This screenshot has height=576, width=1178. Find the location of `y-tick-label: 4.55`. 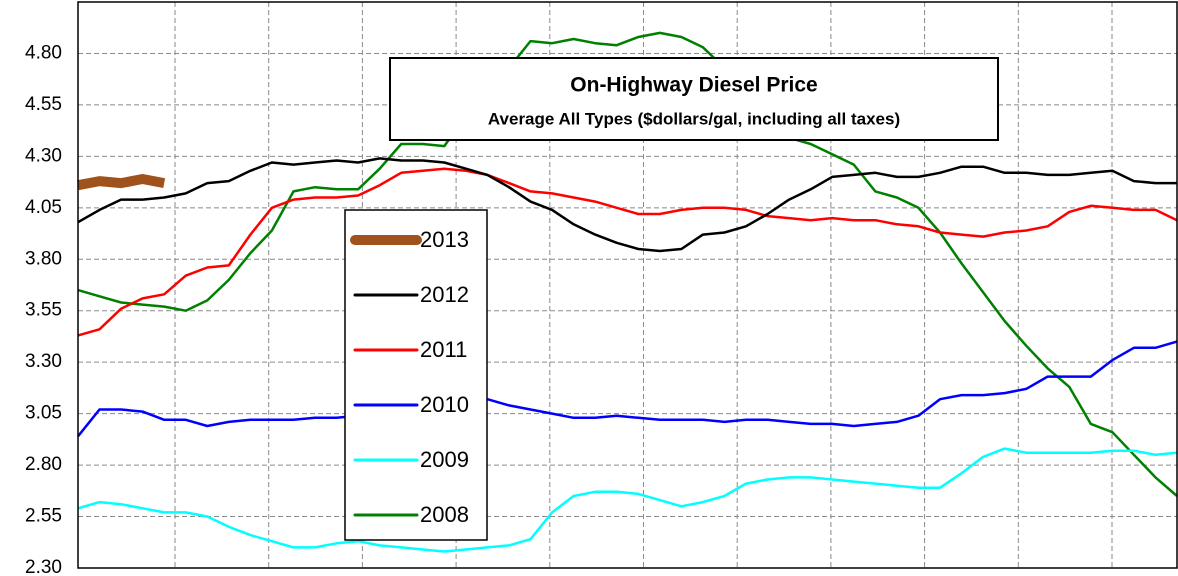

y-tick-label: 4.55 is located at coordinates (43, 104).